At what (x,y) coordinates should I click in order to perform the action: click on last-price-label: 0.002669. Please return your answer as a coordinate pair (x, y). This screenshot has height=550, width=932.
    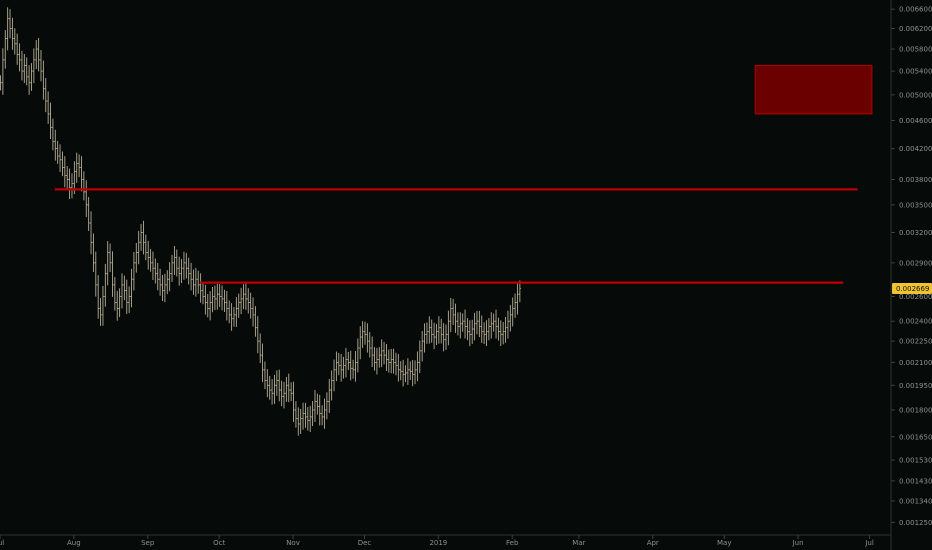
    Looking at the image, I should click on (912, 289).